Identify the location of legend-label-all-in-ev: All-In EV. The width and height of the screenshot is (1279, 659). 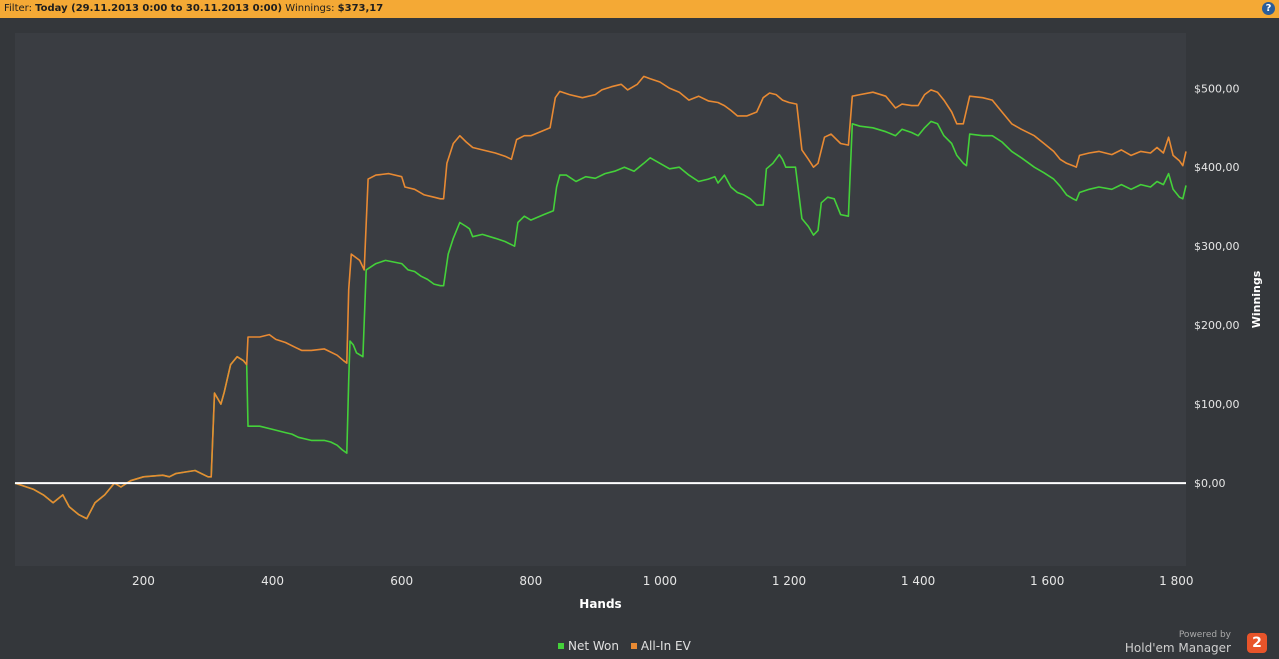
(665, 646).